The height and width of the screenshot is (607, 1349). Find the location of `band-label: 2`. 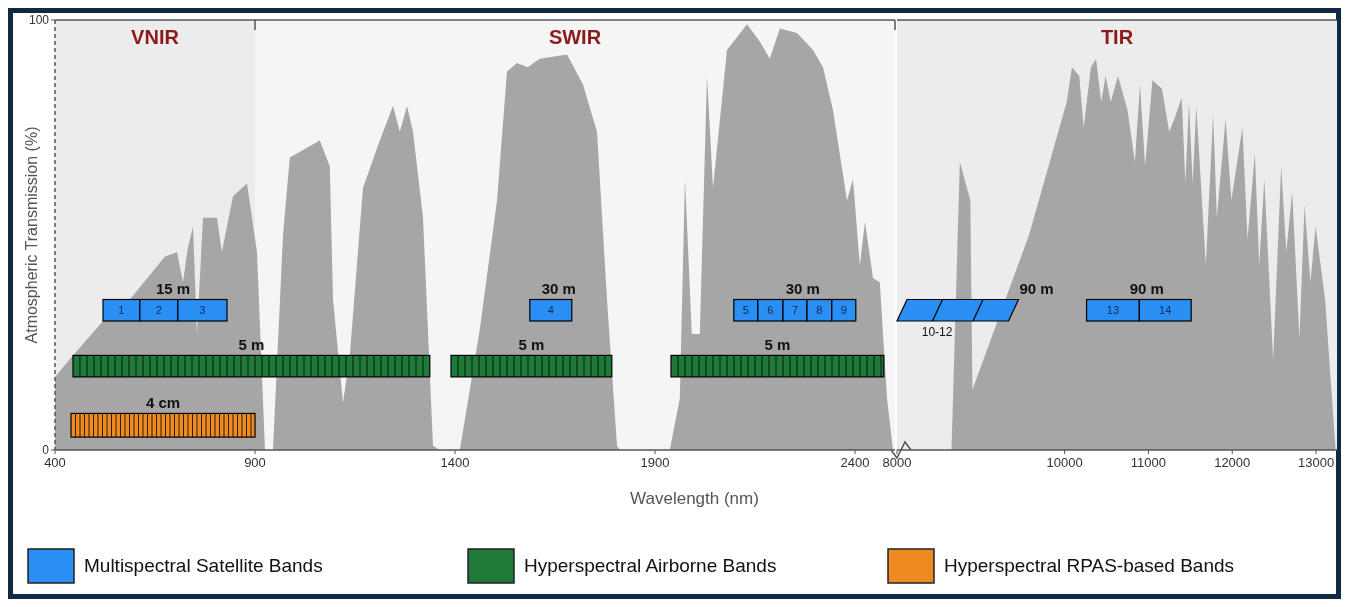

band-label: 2 is located at coordinates (158, 310).